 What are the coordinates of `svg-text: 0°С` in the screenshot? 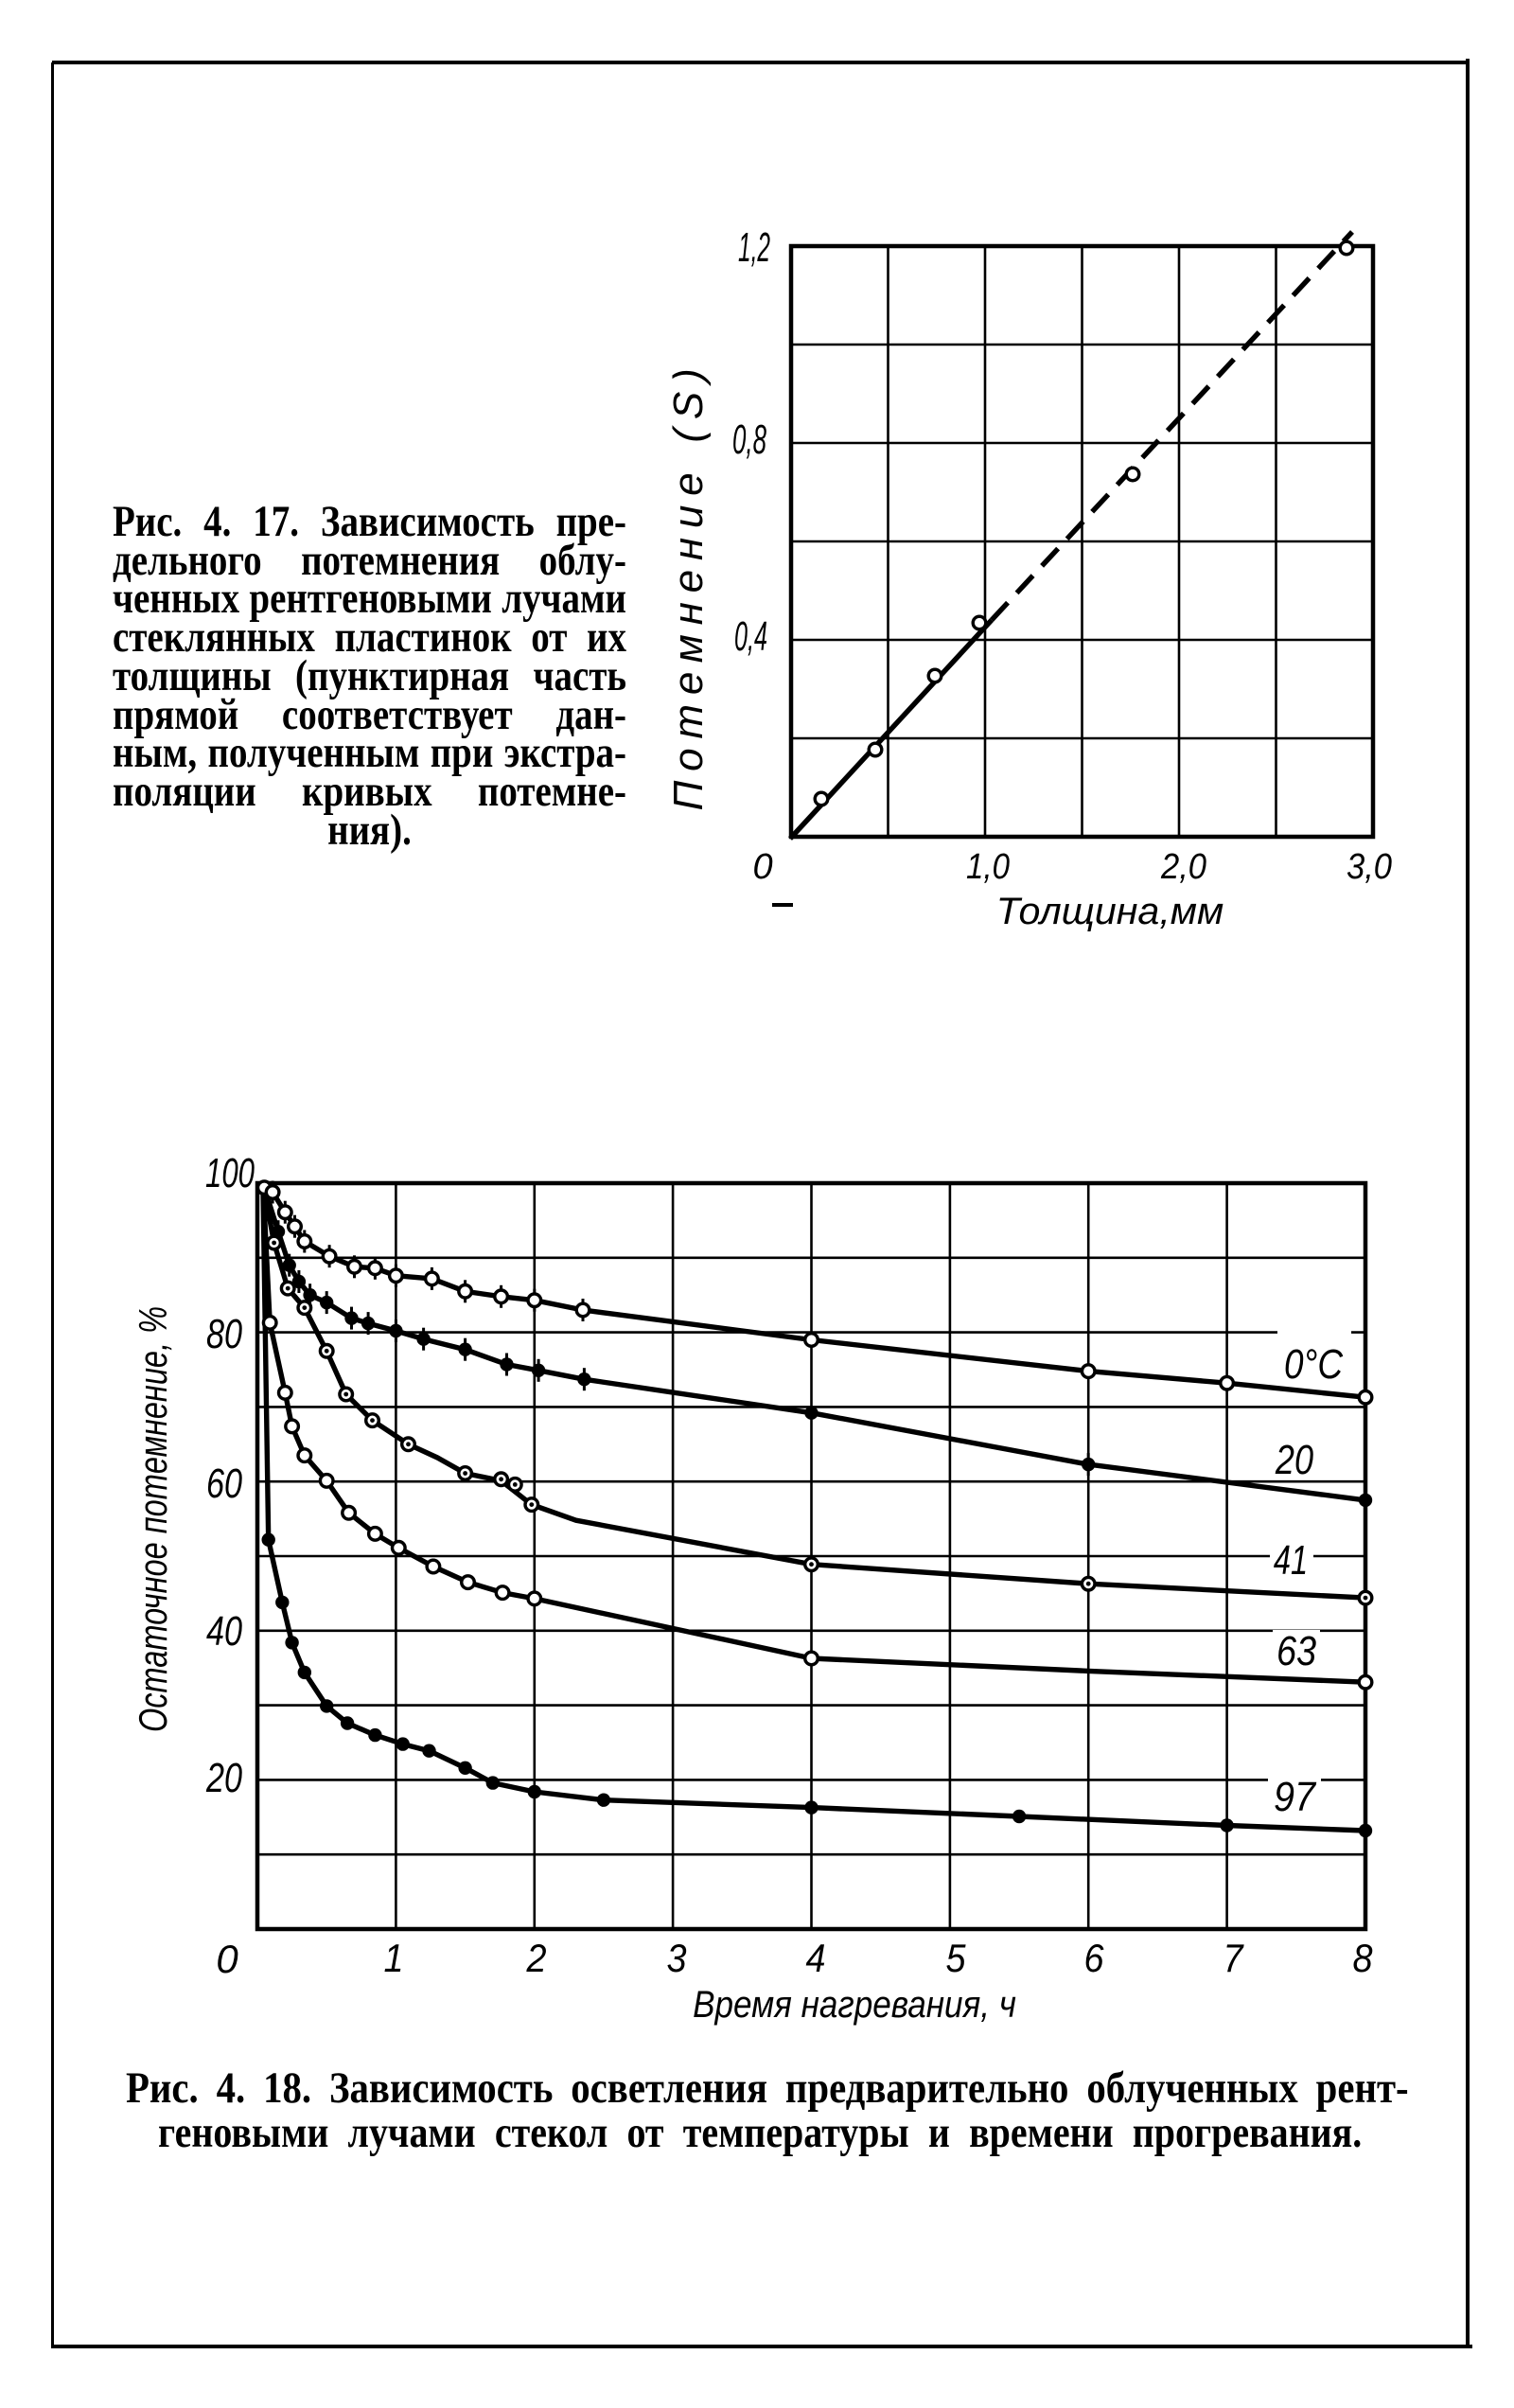 It's located at (1314, 1364).